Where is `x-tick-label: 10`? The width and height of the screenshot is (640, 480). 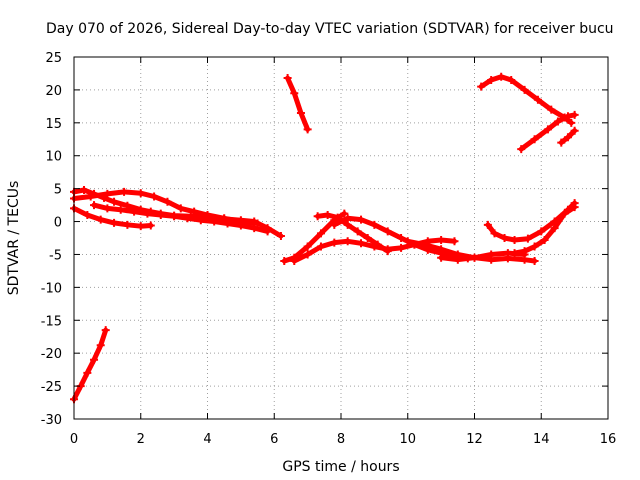 x-tick-label: 10 is located at coordinates (407, 439).